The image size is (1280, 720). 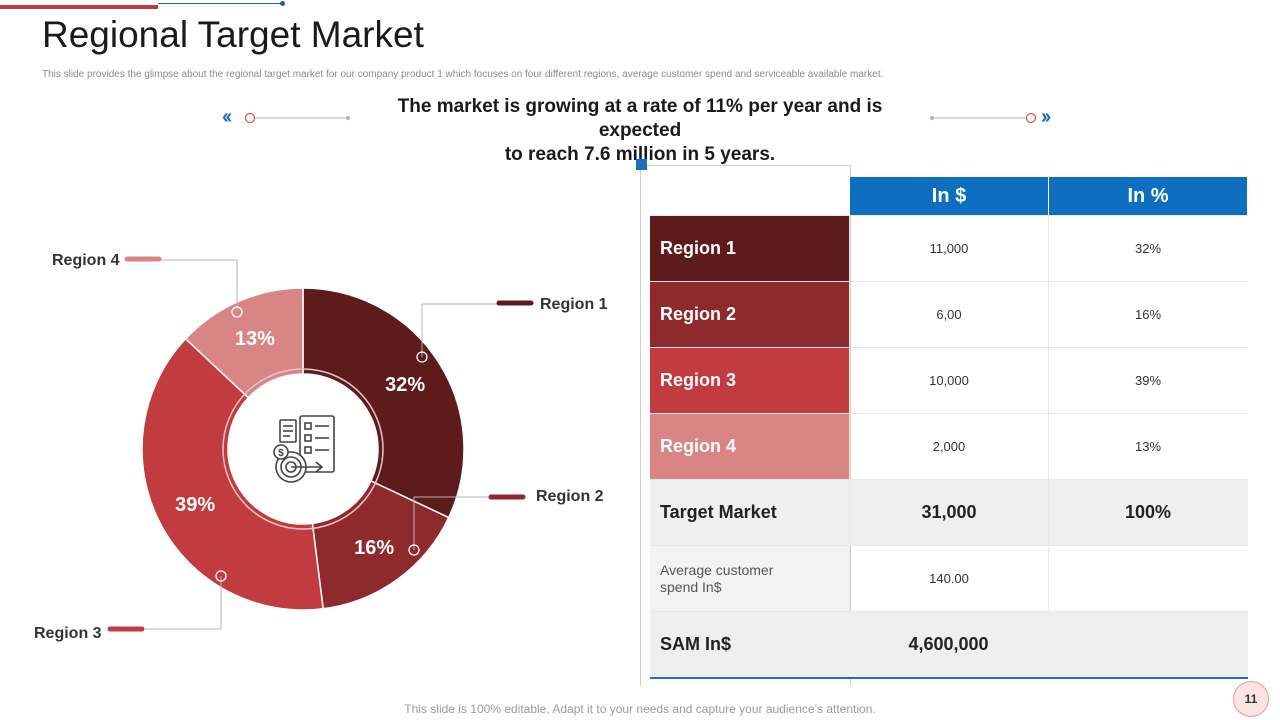 I want to click on sam-dollars: 4,600,000, so click(x=948, y=644).